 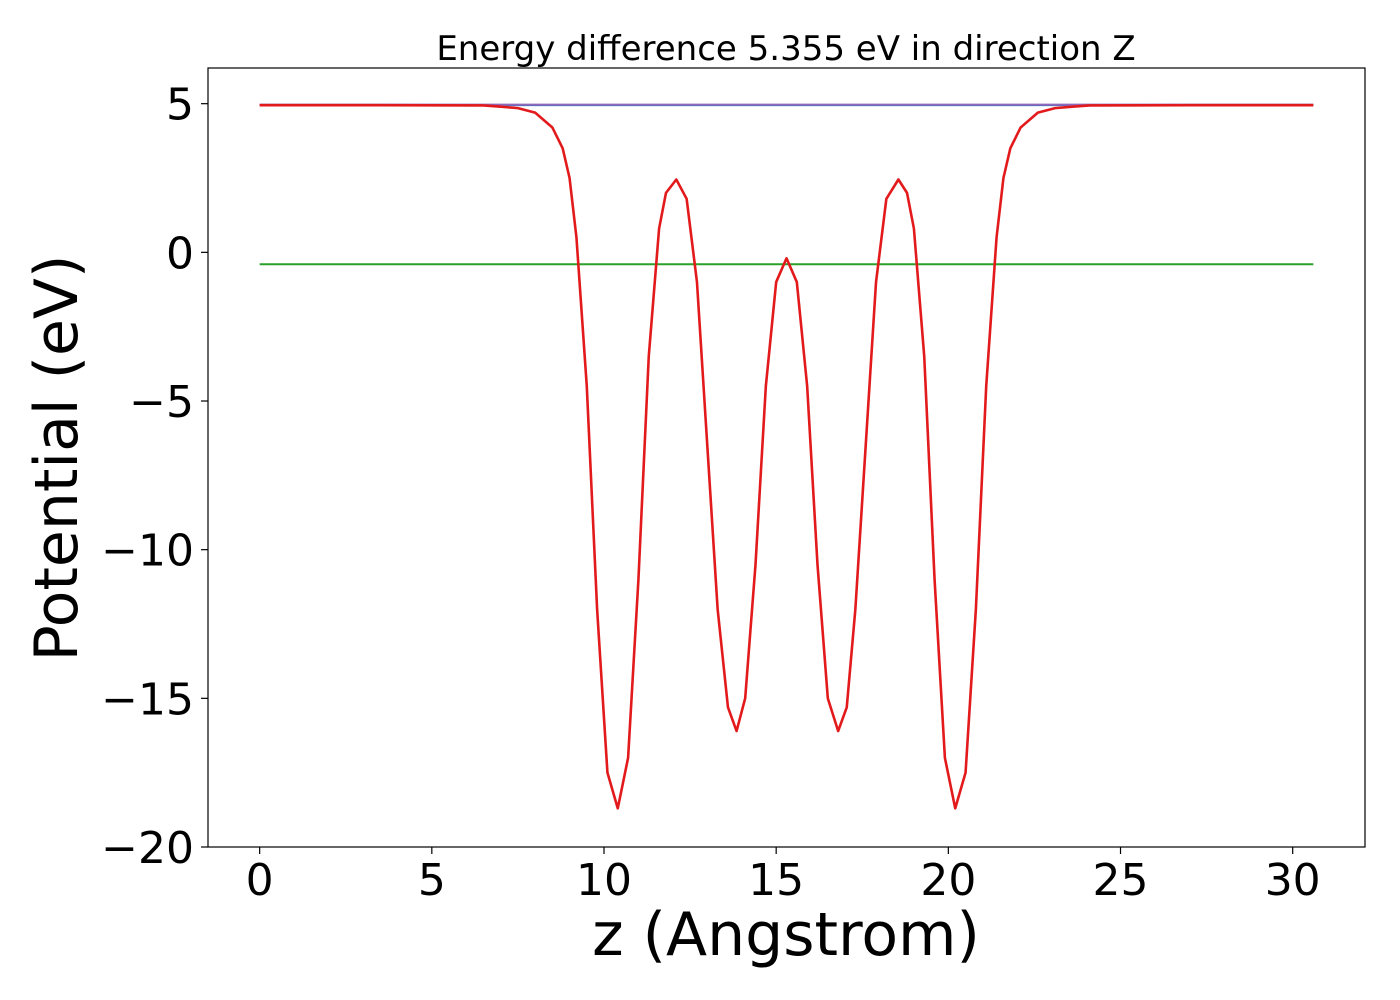 What do you see at coordinates (147, 699) in the screenshot?
I see `y-tick-label: −15` at bounding box center [147, 699].